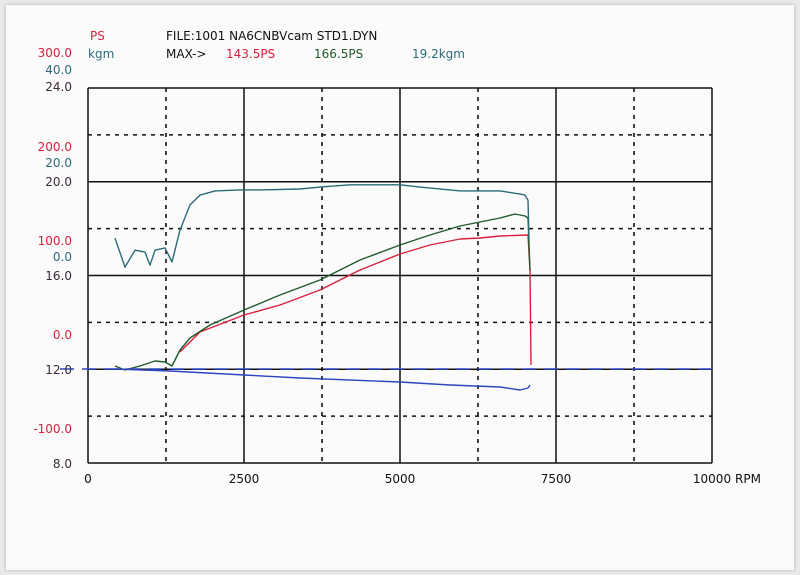  Describe the element at coordinates (58, 163) in the screenshot. I see `kgm-tick-label: 20.0` at that location.